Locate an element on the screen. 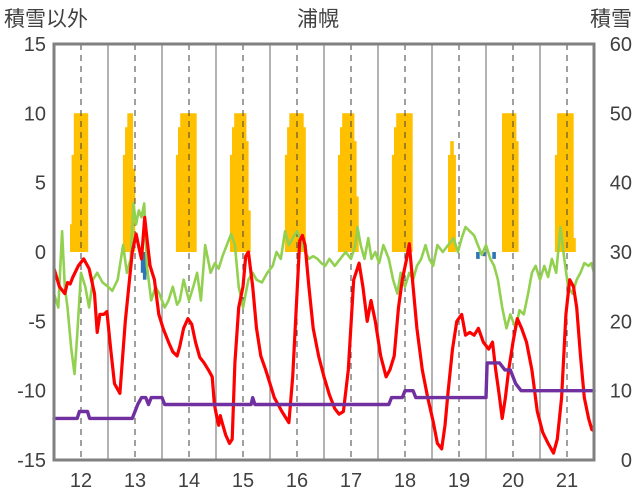 The image size is (636, 501). right-y-tick-4: 20 is located at coordinates (621, 322).